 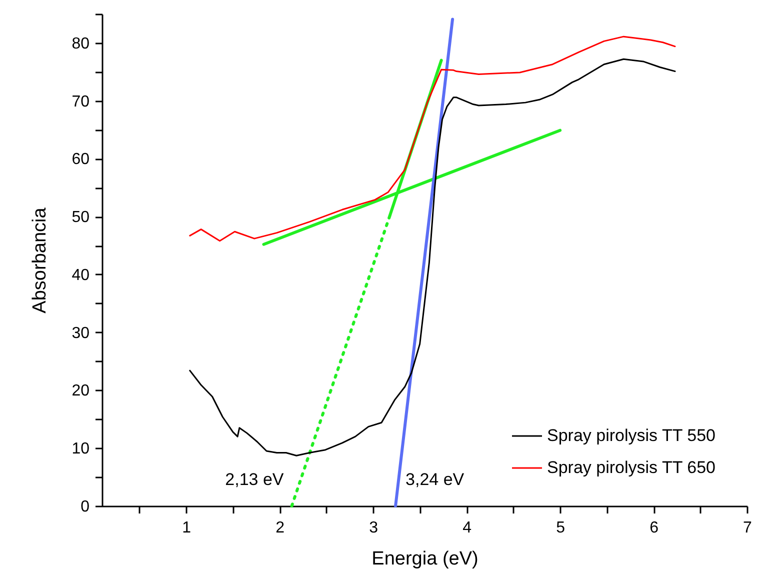 I want to click on y-tick-label: 30, so click(x=81, y=333).